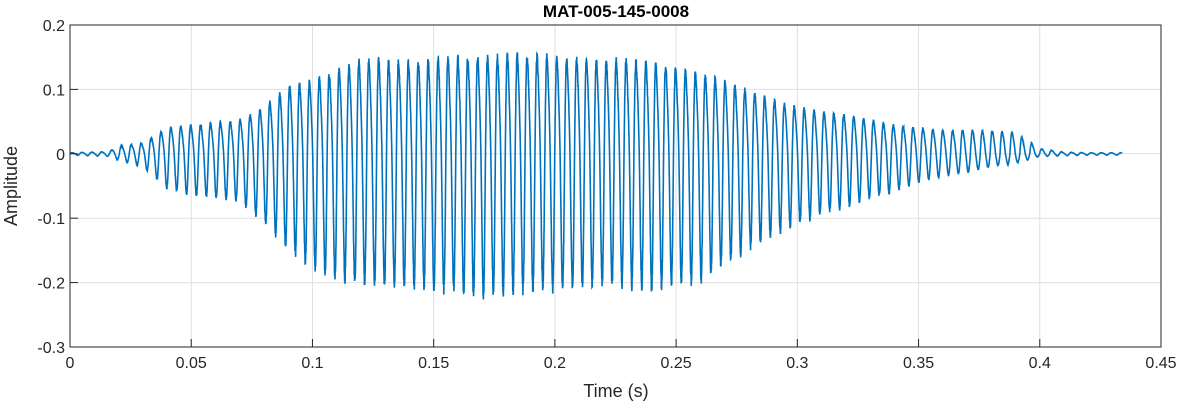 Image resolution: width=1182 pixels, height=404 pixels. What do you see at coordinates (615, 391) in the screenshot?
I see `x-axis-label: Time (s)` at bounding box center [615, 391].